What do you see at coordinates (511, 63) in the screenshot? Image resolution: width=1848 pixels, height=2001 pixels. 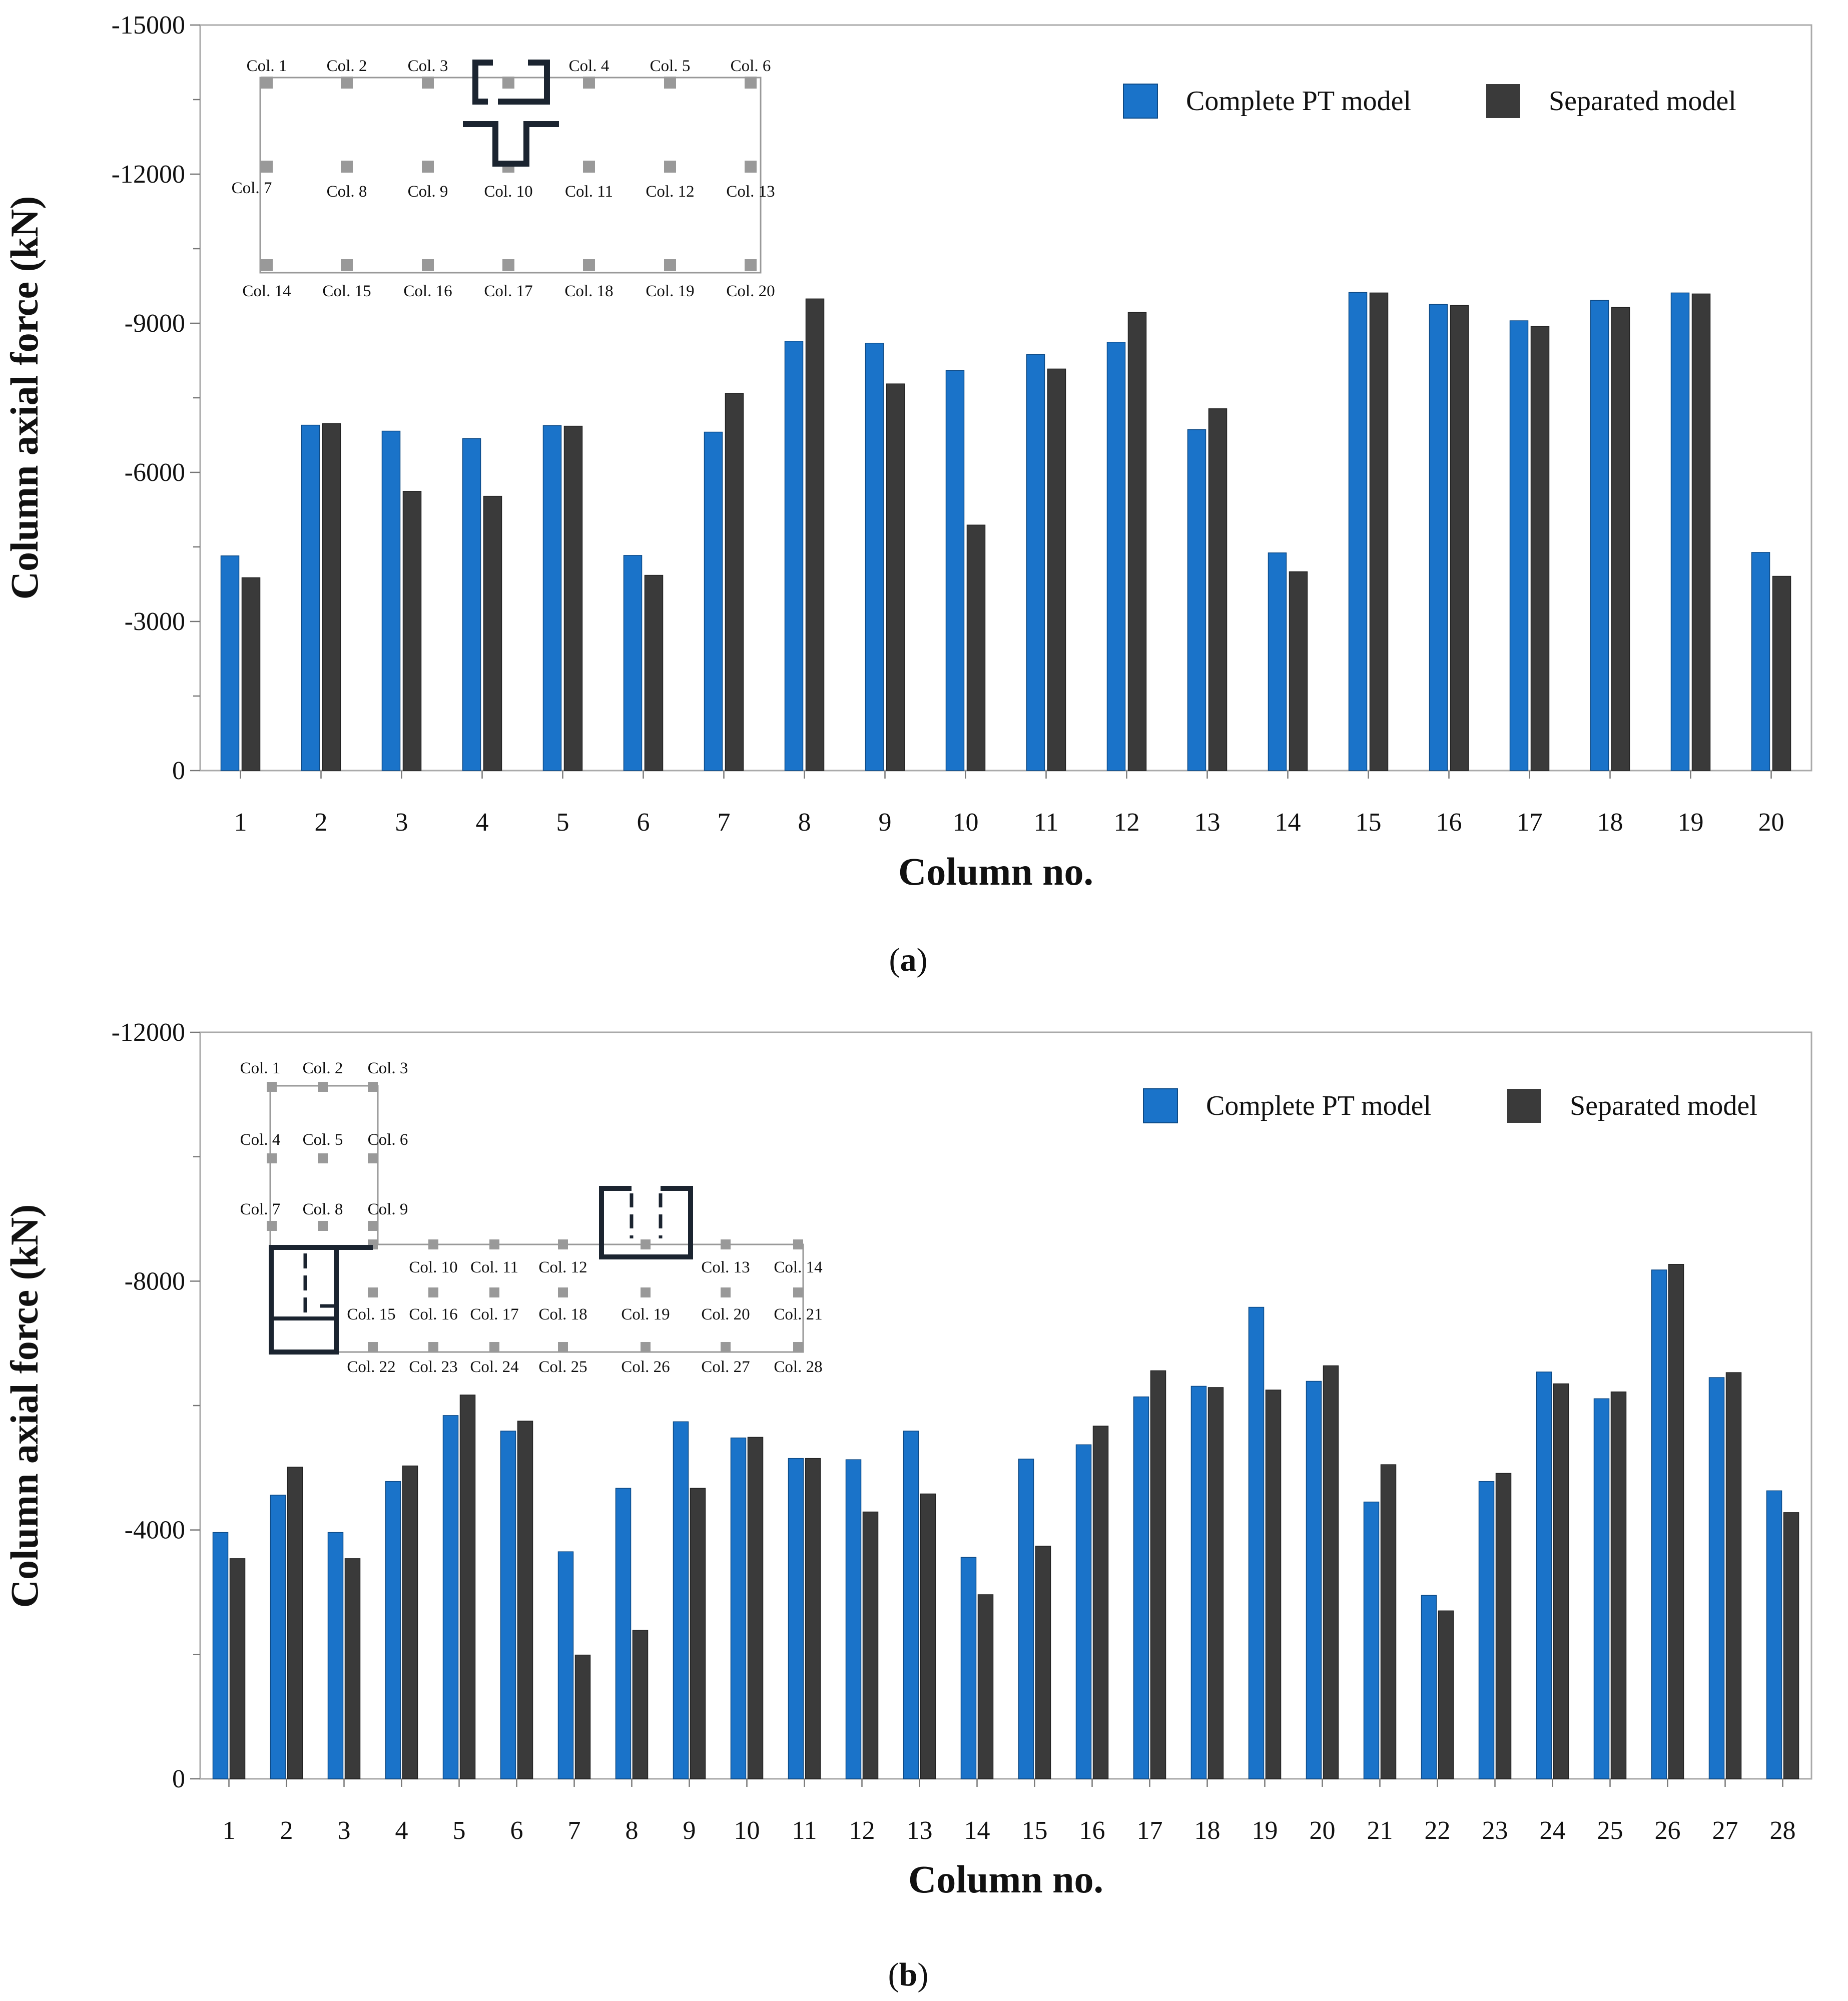 I see `core-opening-a` at bounding box center [511, 63].